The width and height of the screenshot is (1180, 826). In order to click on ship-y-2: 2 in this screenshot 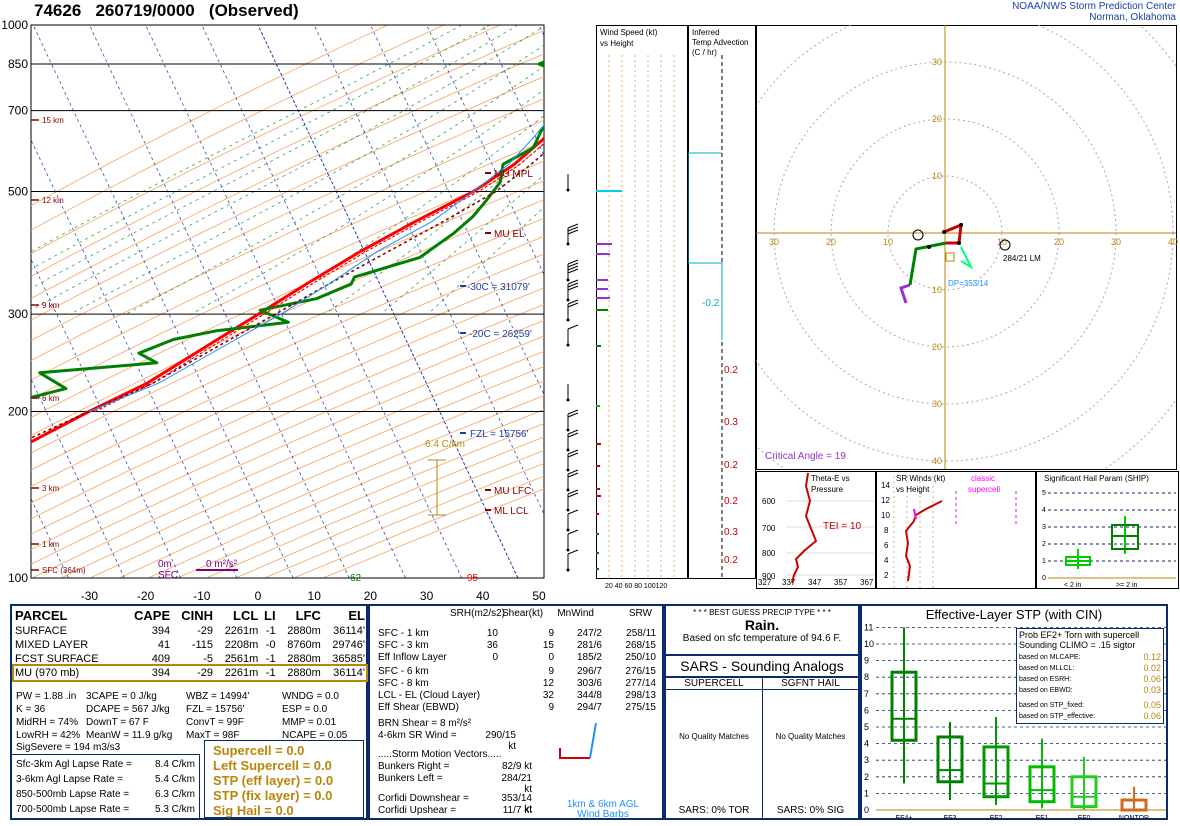, I will do `click(1044, 544)`.